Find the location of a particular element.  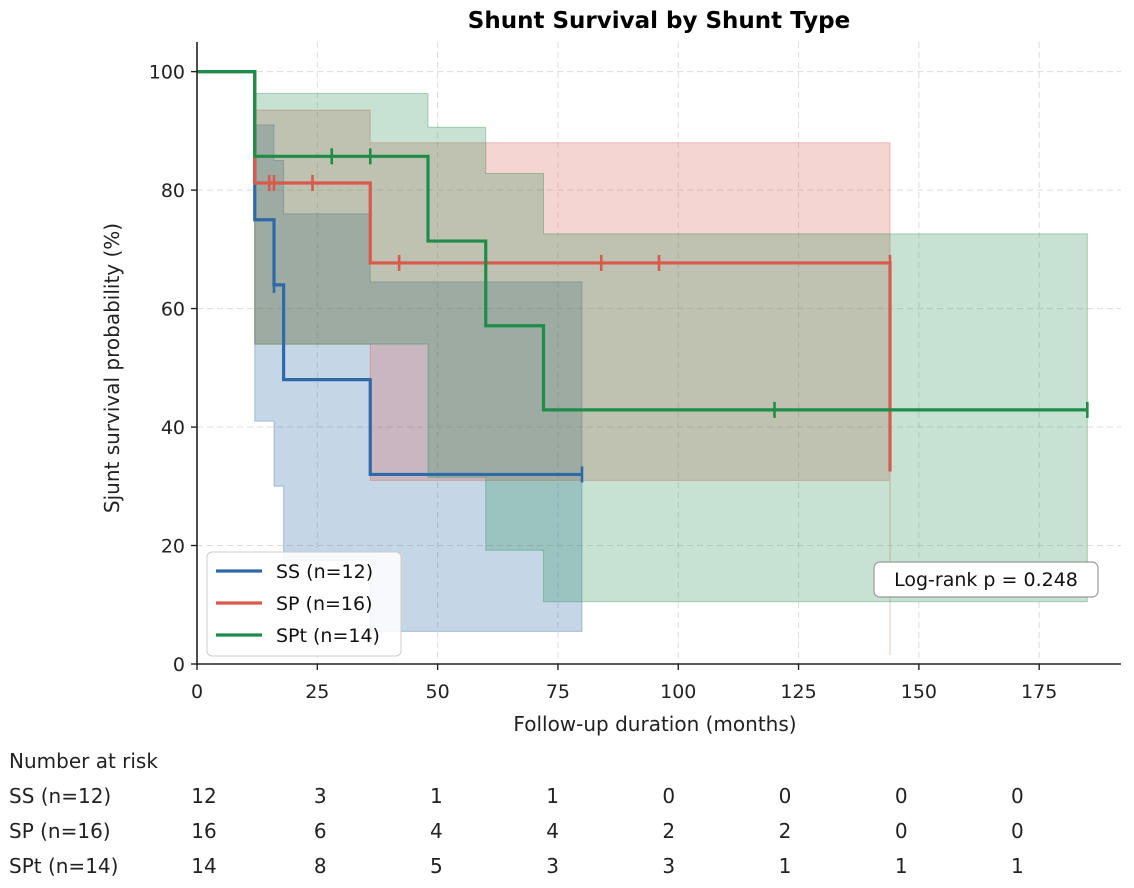

risk-cell: 5 is located at coordinates (436, 866).